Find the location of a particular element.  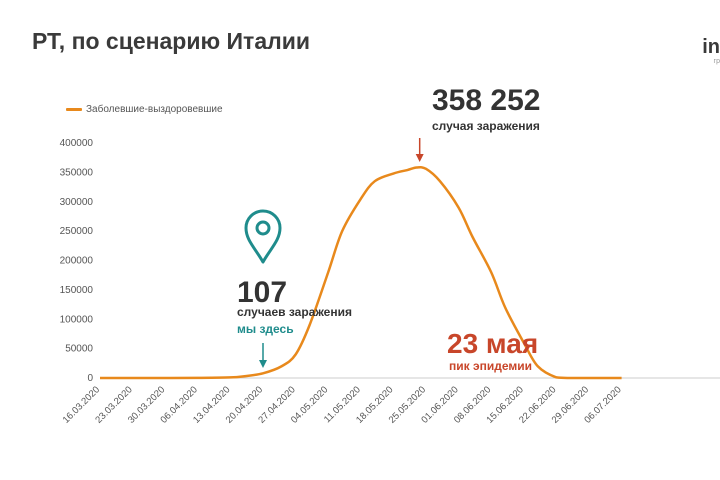

peak-value-label: 358 252 is located at coordinates (486, 100).